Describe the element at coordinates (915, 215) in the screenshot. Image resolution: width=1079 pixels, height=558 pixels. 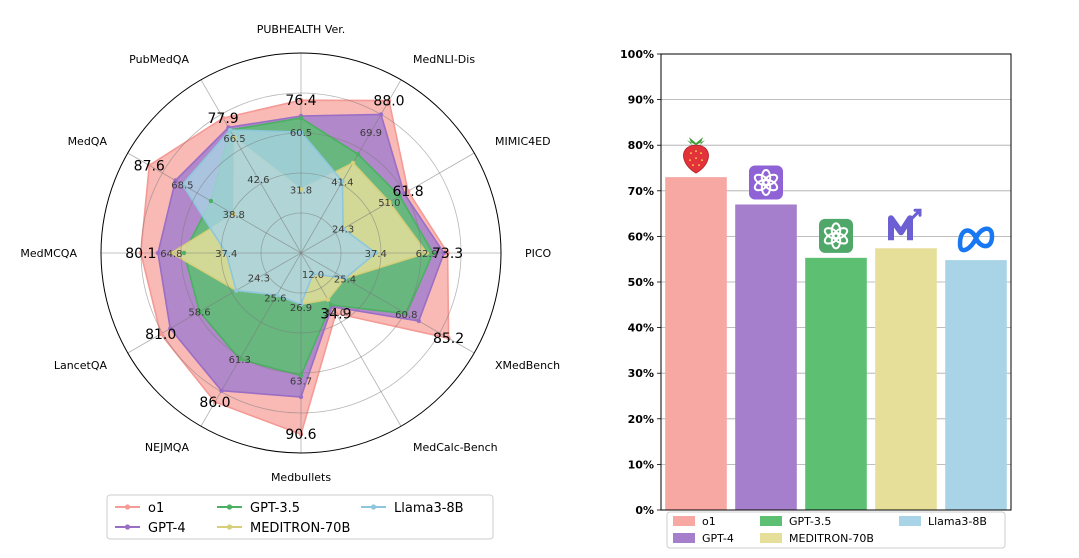
I see `meditron-arrow` at that location.